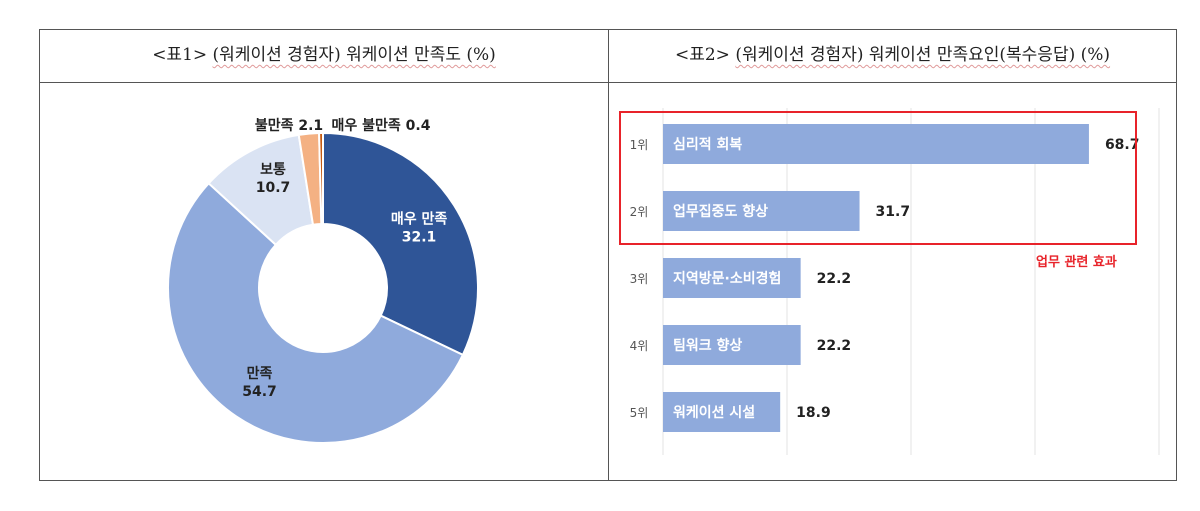  Describe the element at coordinates (639, 212) in the screenshot. I see `bar-rank-2: 2위` at that location.